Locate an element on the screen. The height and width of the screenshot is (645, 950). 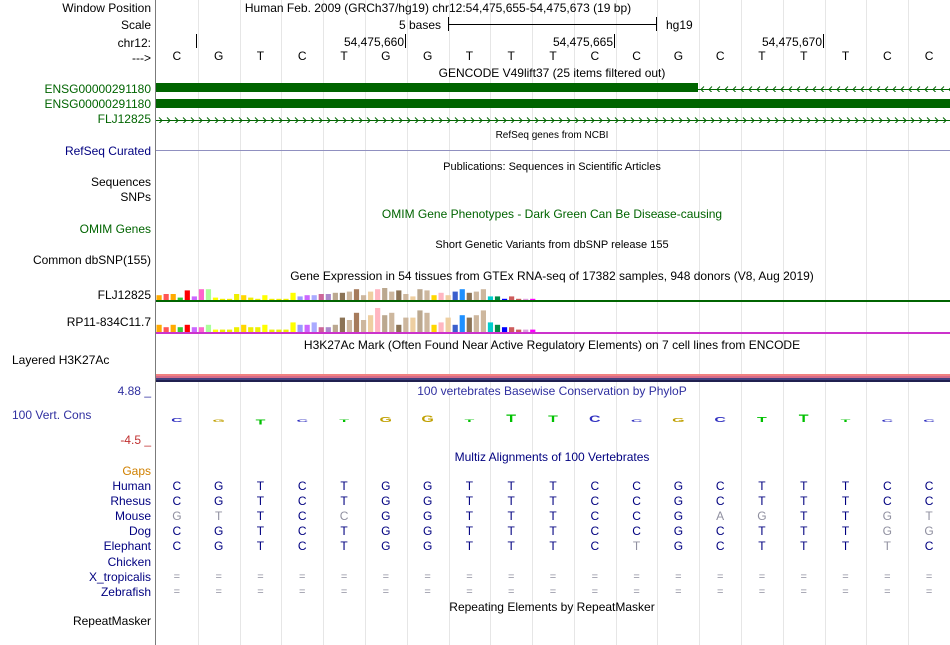
omim-genes-label: OMIM Genes is located at coordinates (115, 229).